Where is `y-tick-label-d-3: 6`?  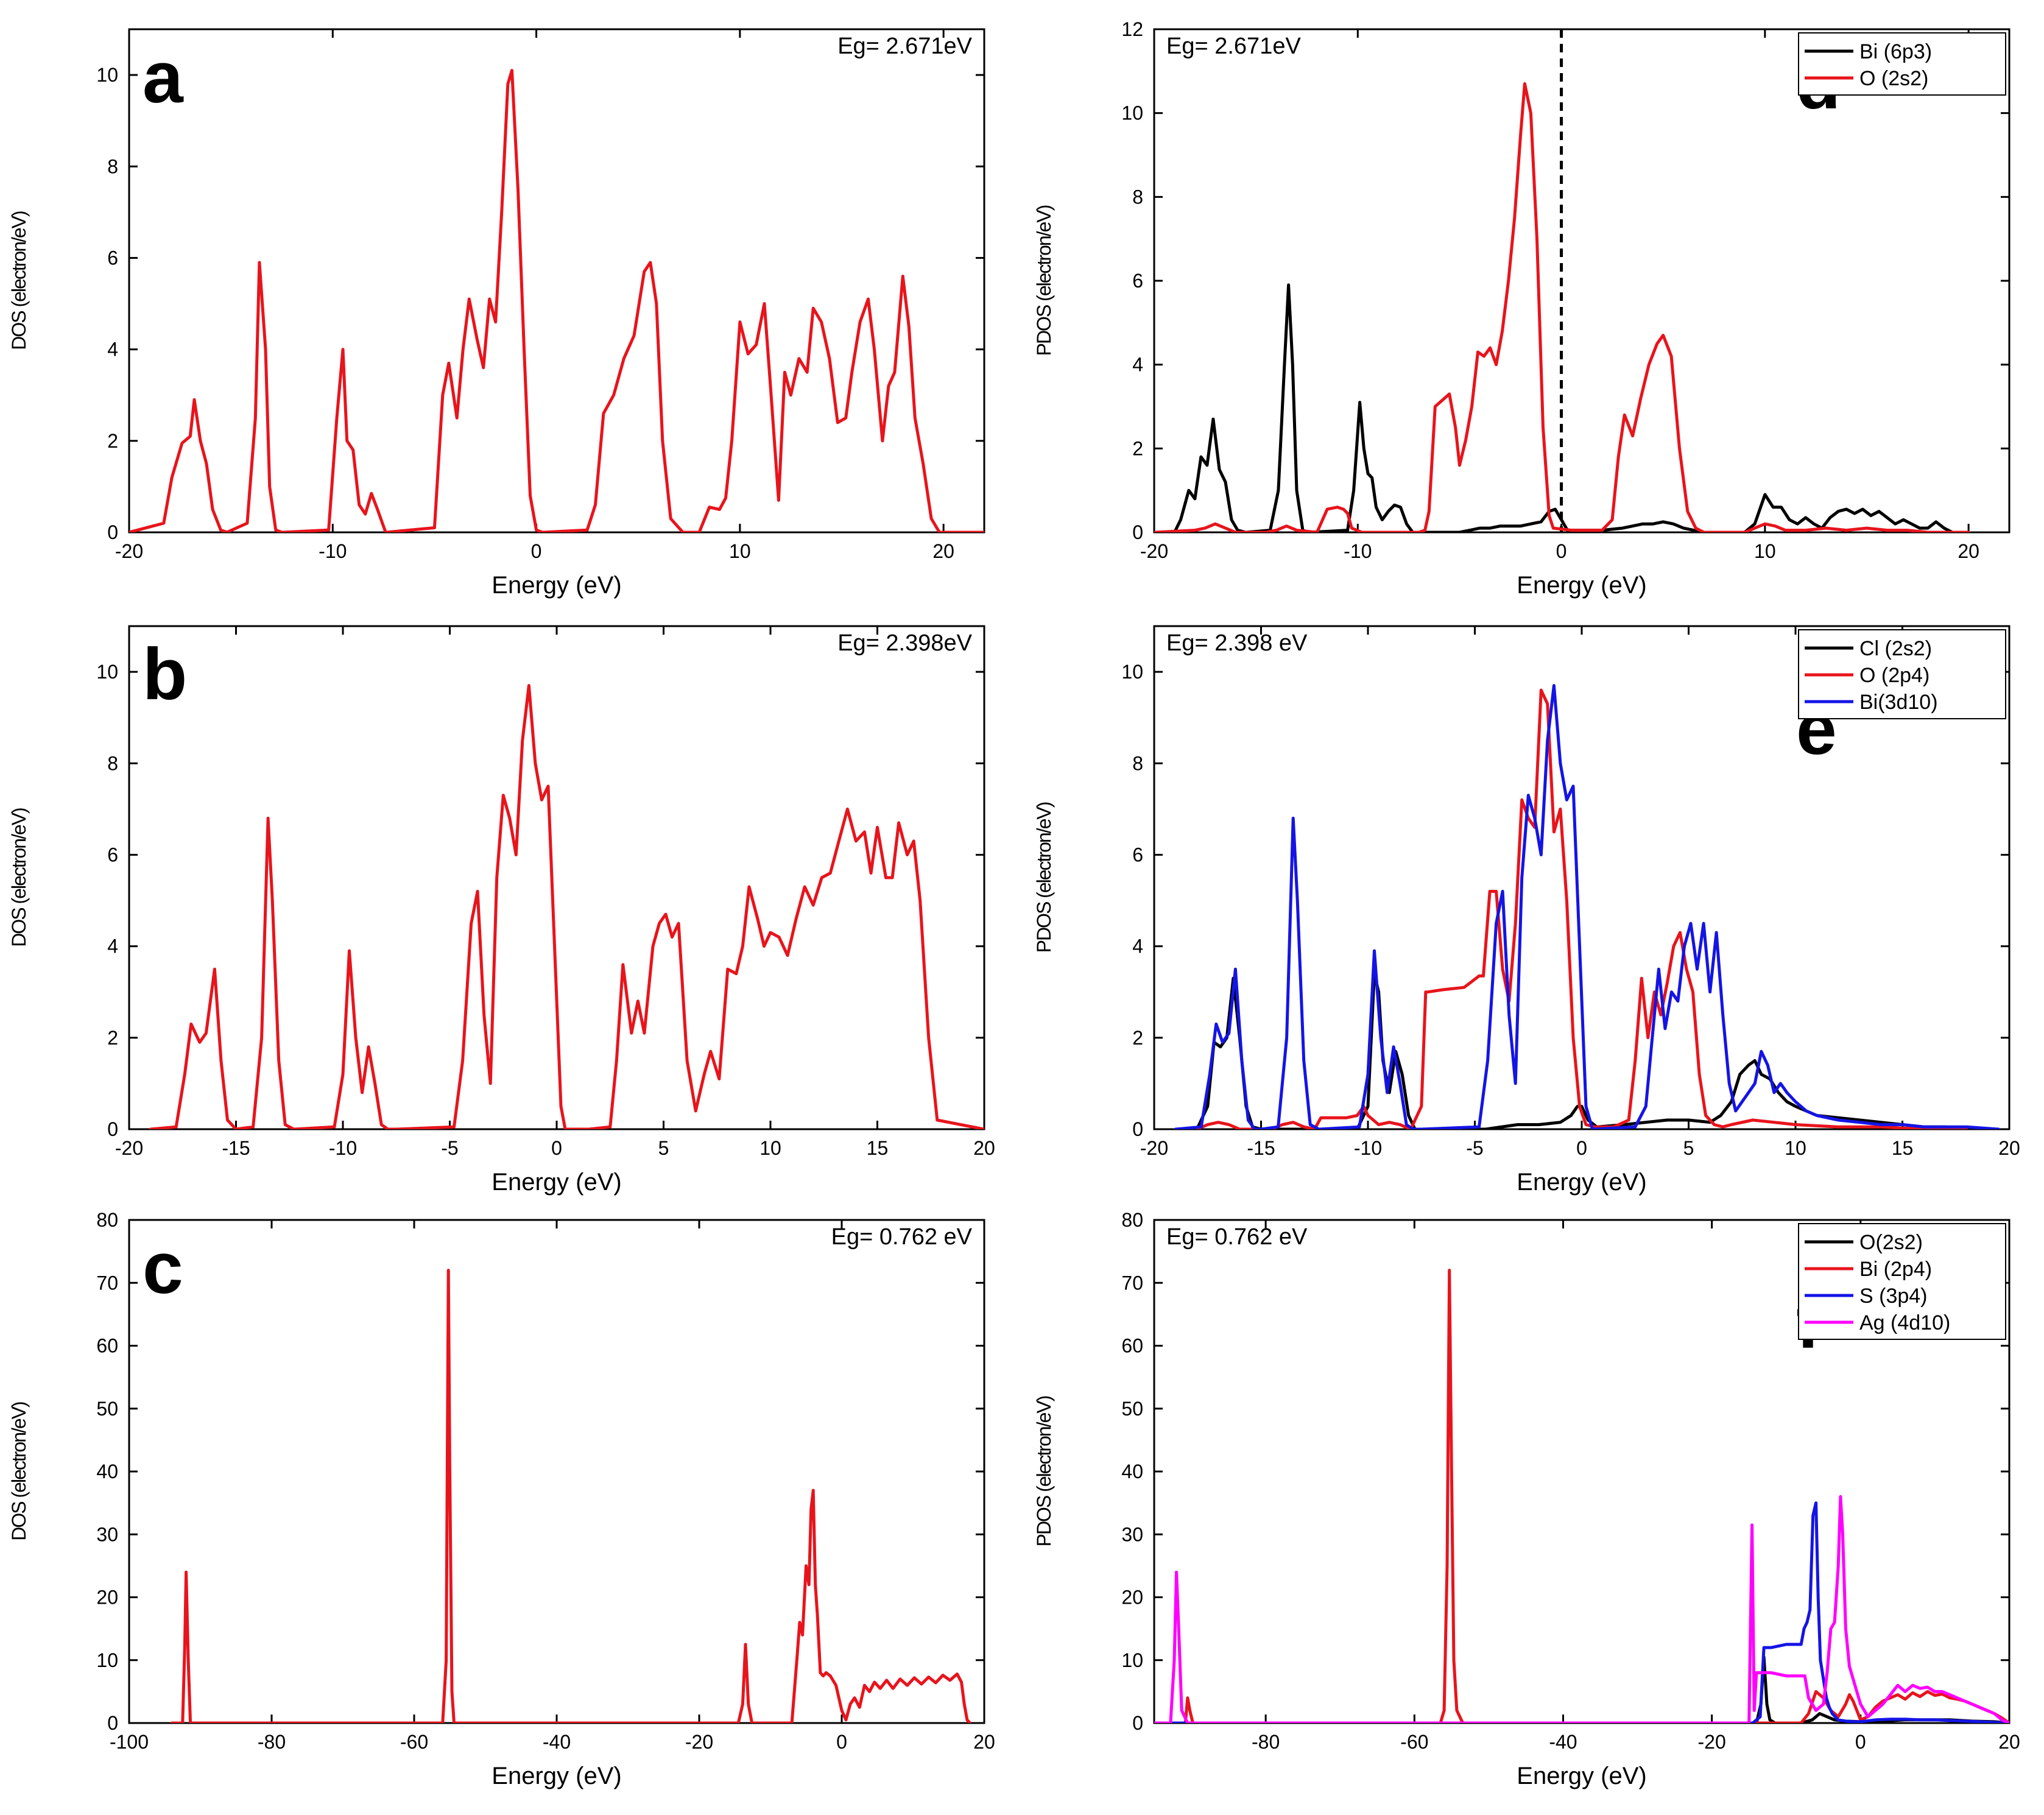
y-tick-label-d-3: 6 is located at coordinates (1137, 281).